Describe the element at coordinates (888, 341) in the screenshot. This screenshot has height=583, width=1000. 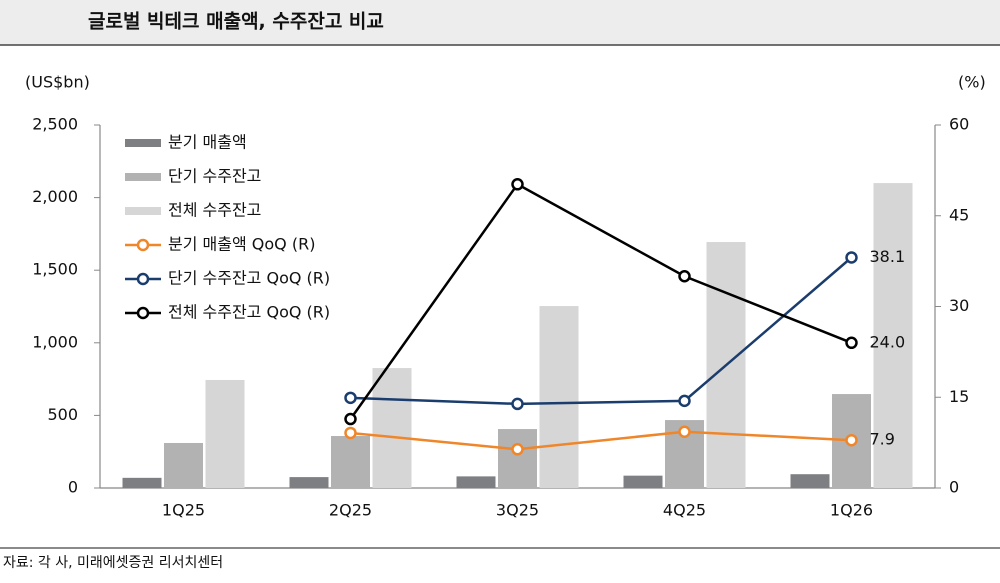
I see `data-label: 24.0` at that location.